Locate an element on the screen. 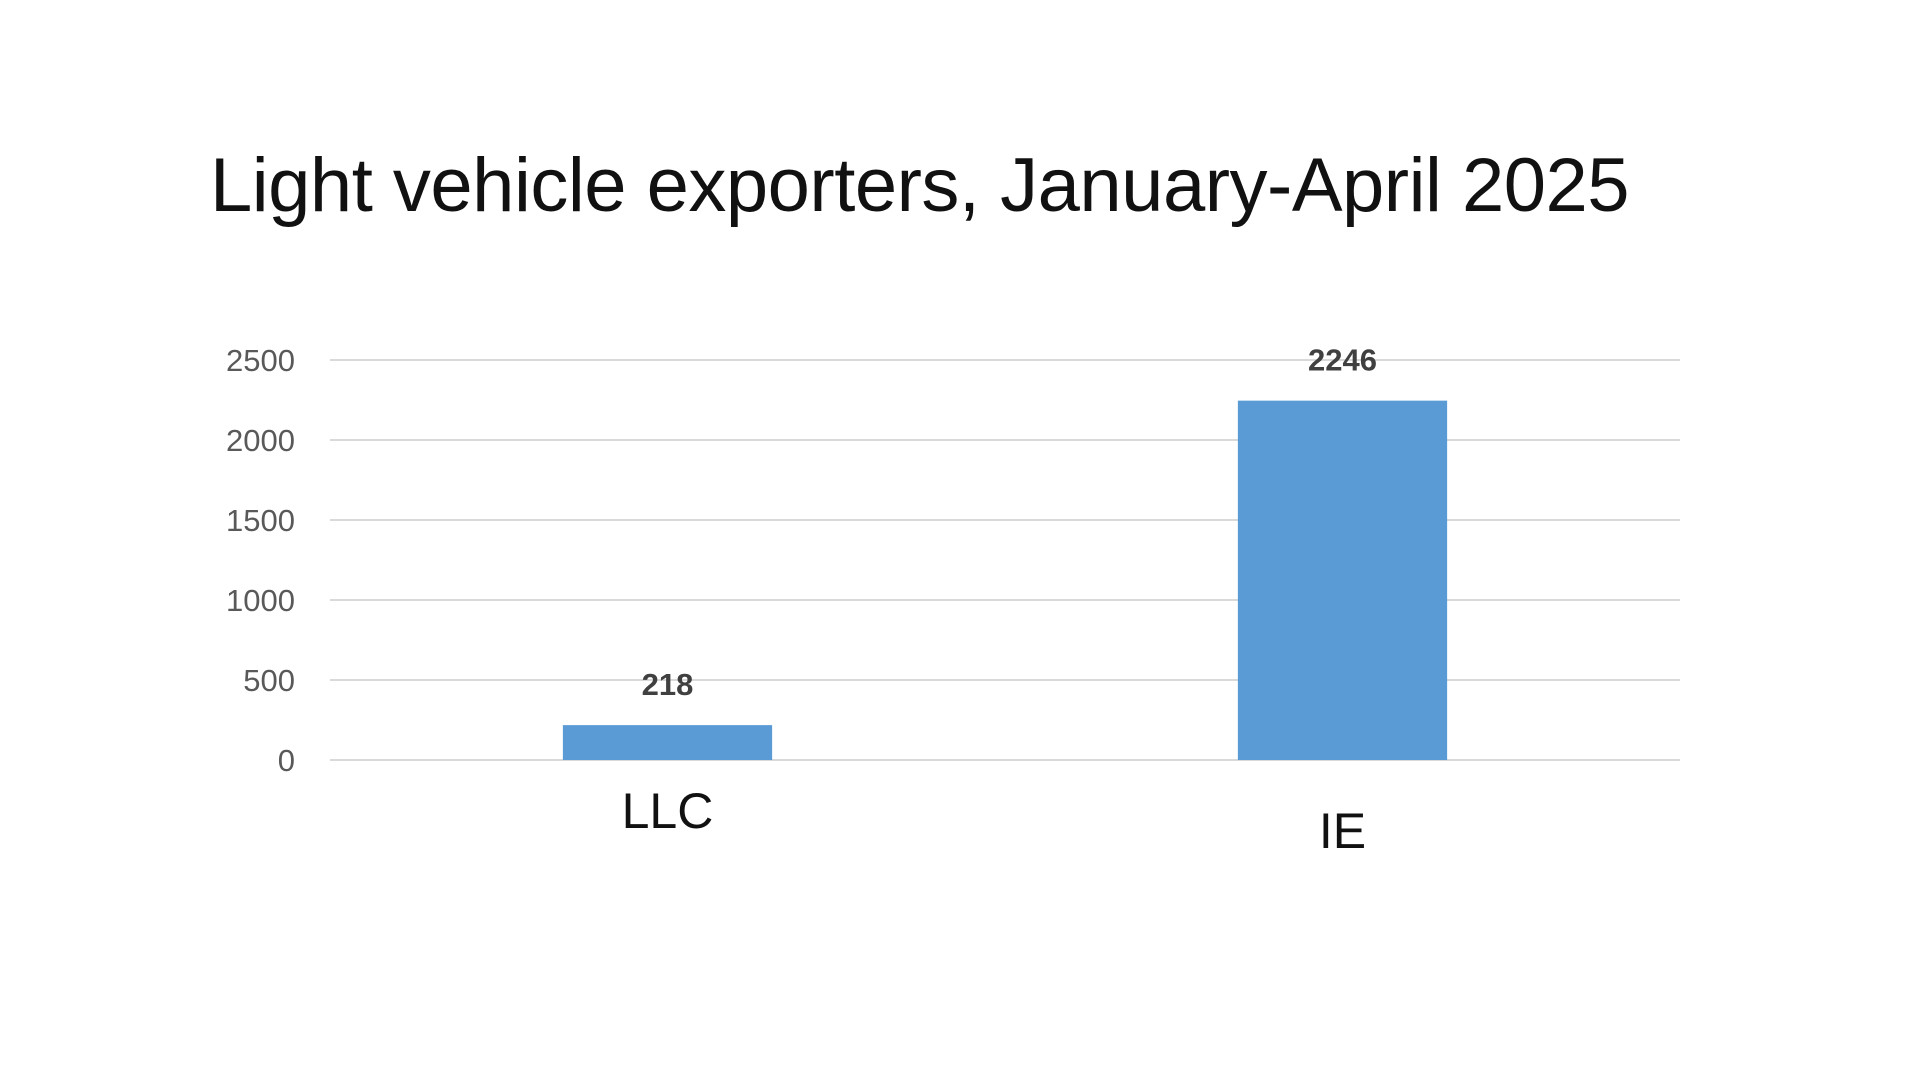 Image resolution: width=1920 pixels, height=1080 pixels. data-label: 218 is located at coordinates (668, 684).